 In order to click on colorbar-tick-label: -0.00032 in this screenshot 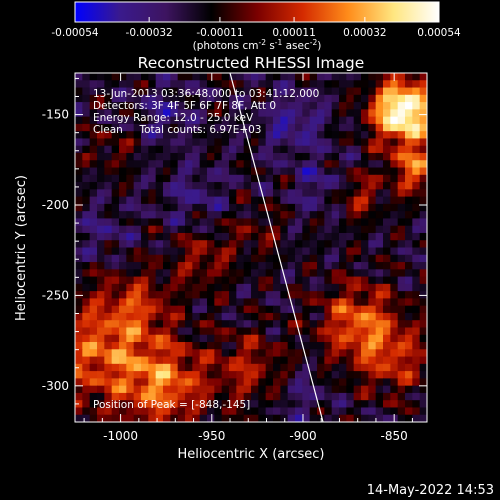, I will do `click(149, 33)`.